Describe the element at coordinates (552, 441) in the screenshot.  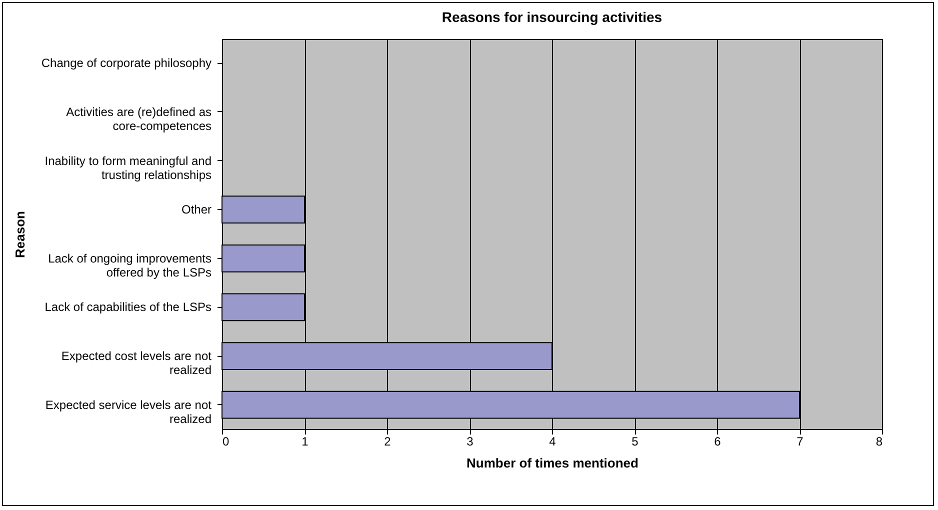
I see `x-tick-label: 4` at that location.